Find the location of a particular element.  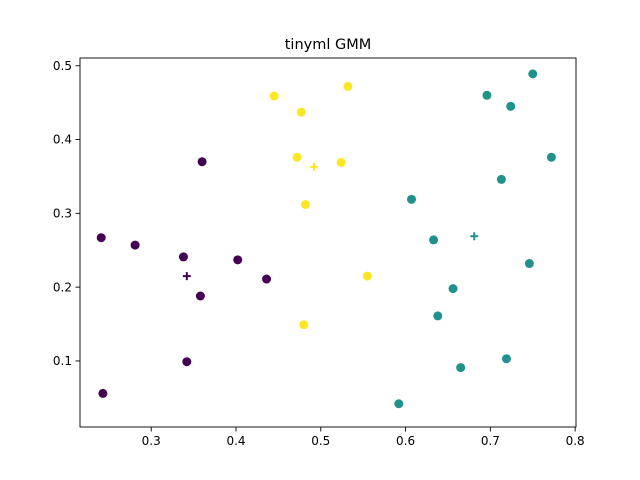

y-tick-label: 0.4 is located at coordinates (62, 140).